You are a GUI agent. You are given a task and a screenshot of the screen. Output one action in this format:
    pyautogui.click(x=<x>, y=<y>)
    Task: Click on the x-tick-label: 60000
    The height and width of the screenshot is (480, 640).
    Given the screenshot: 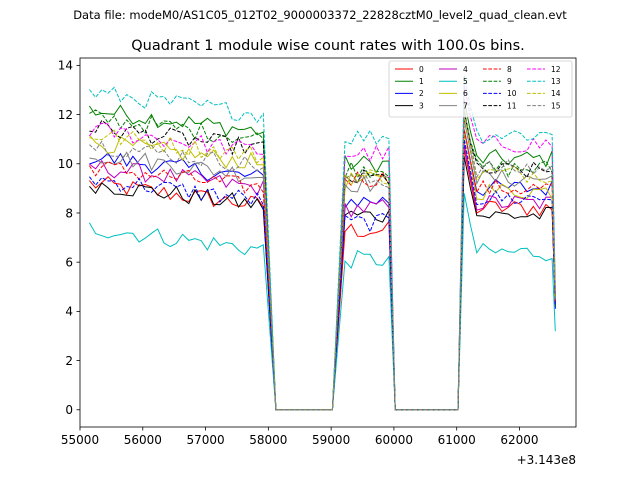 What is the action you would take?
    pyautogui.click(x=394, y=440)
    